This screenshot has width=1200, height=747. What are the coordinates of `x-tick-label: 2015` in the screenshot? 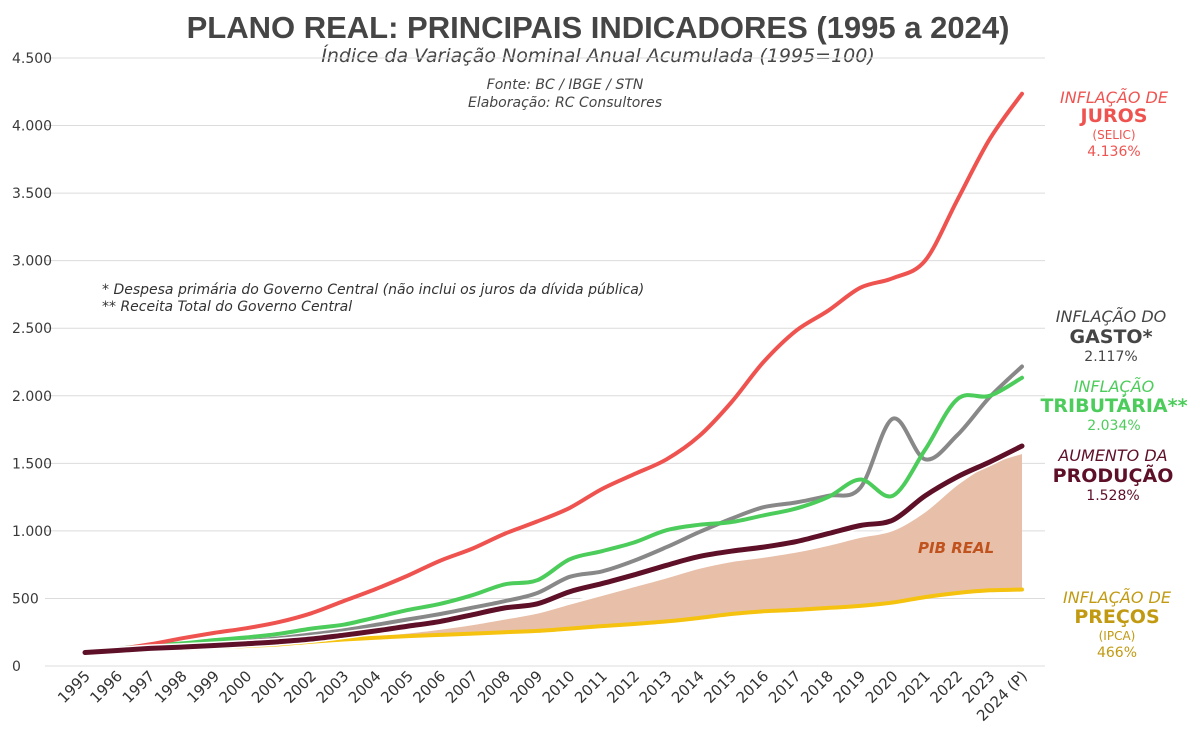 It's located at (720, 687).